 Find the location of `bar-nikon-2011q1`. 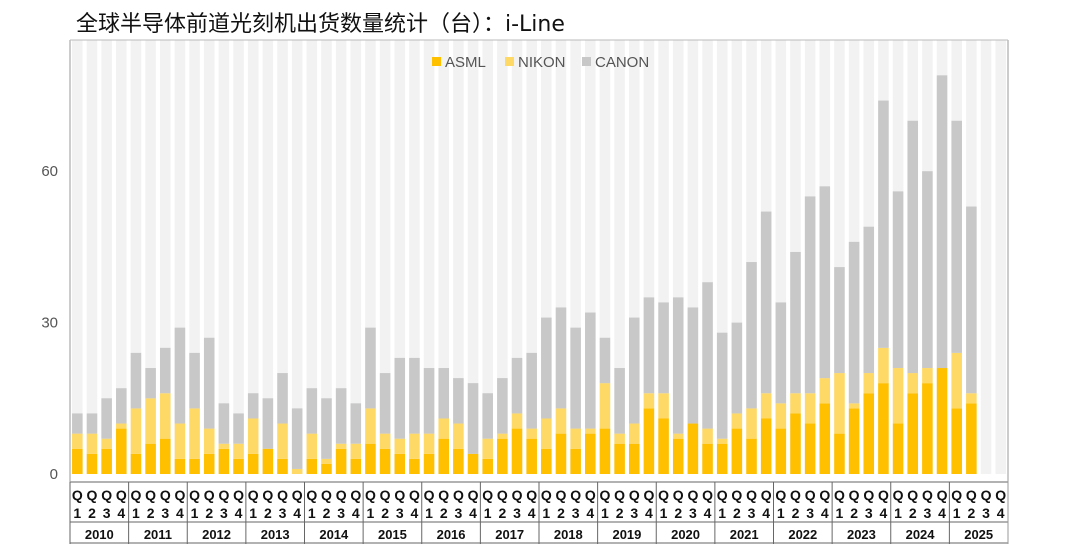

bar-nikon-2011q1 is located at coordinates (136, 431).